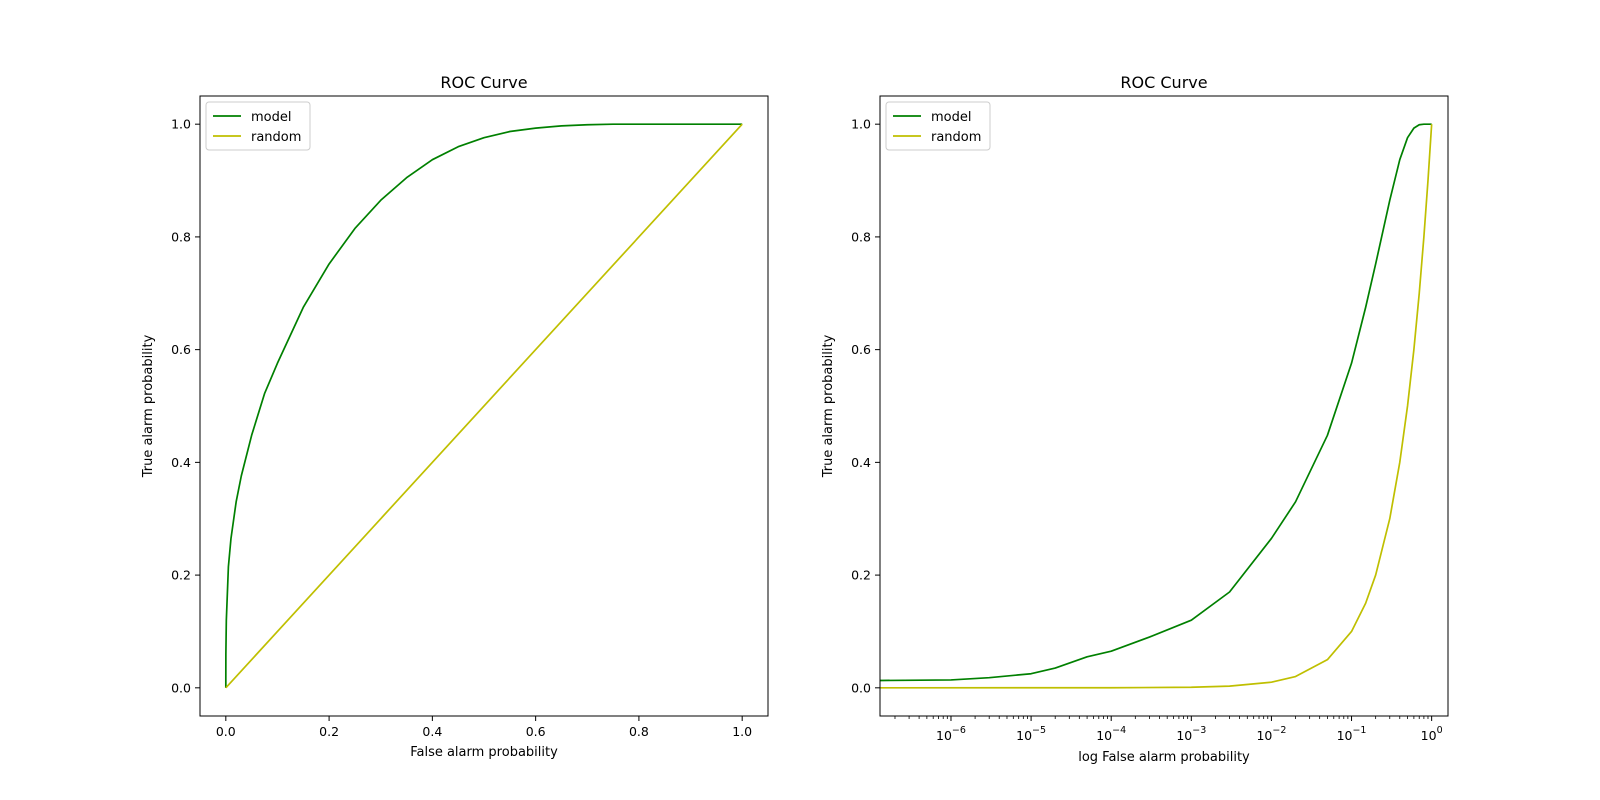  Describe the element at coordinates (1271, 734) in the screenshot. I see `x-tick-label: 10⁻²` at that location.